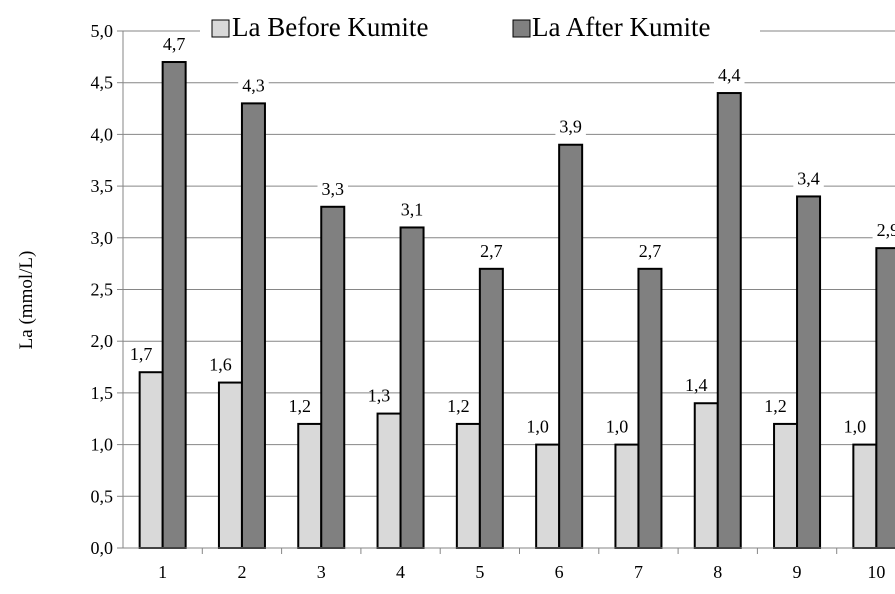 The height and width of the screenshot is (594, 895). I want to click on x-tick-label: 3, so click(321, 572).